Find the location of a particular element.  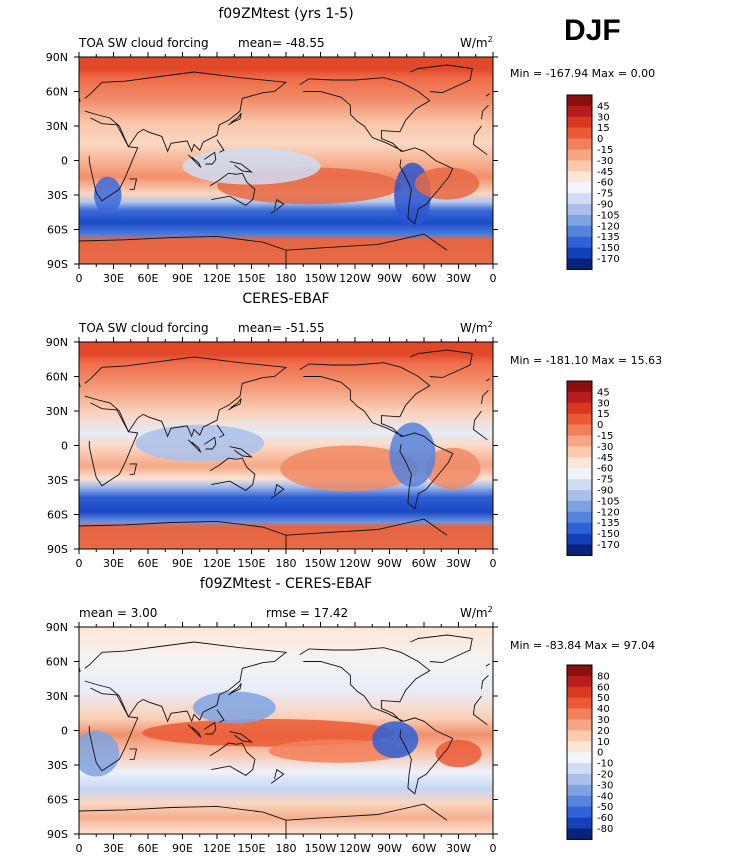

min-max-label: Min = -167.94 Max = 0.00 is located at coordinates (582, 73).